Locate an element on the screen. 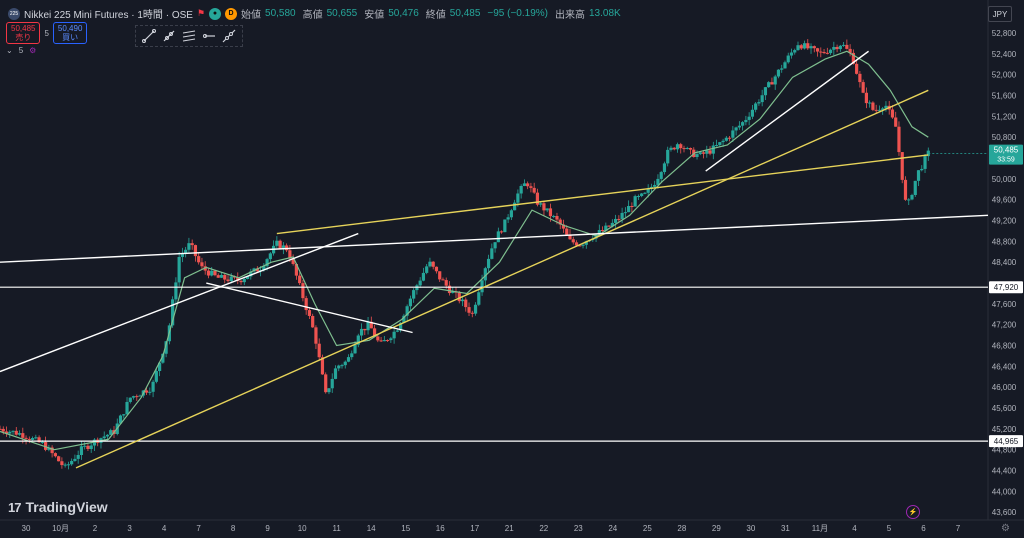 The height and width of the screenshot is (538, 1024). x-tick-label: 28 is located at coordinates (681, 528).